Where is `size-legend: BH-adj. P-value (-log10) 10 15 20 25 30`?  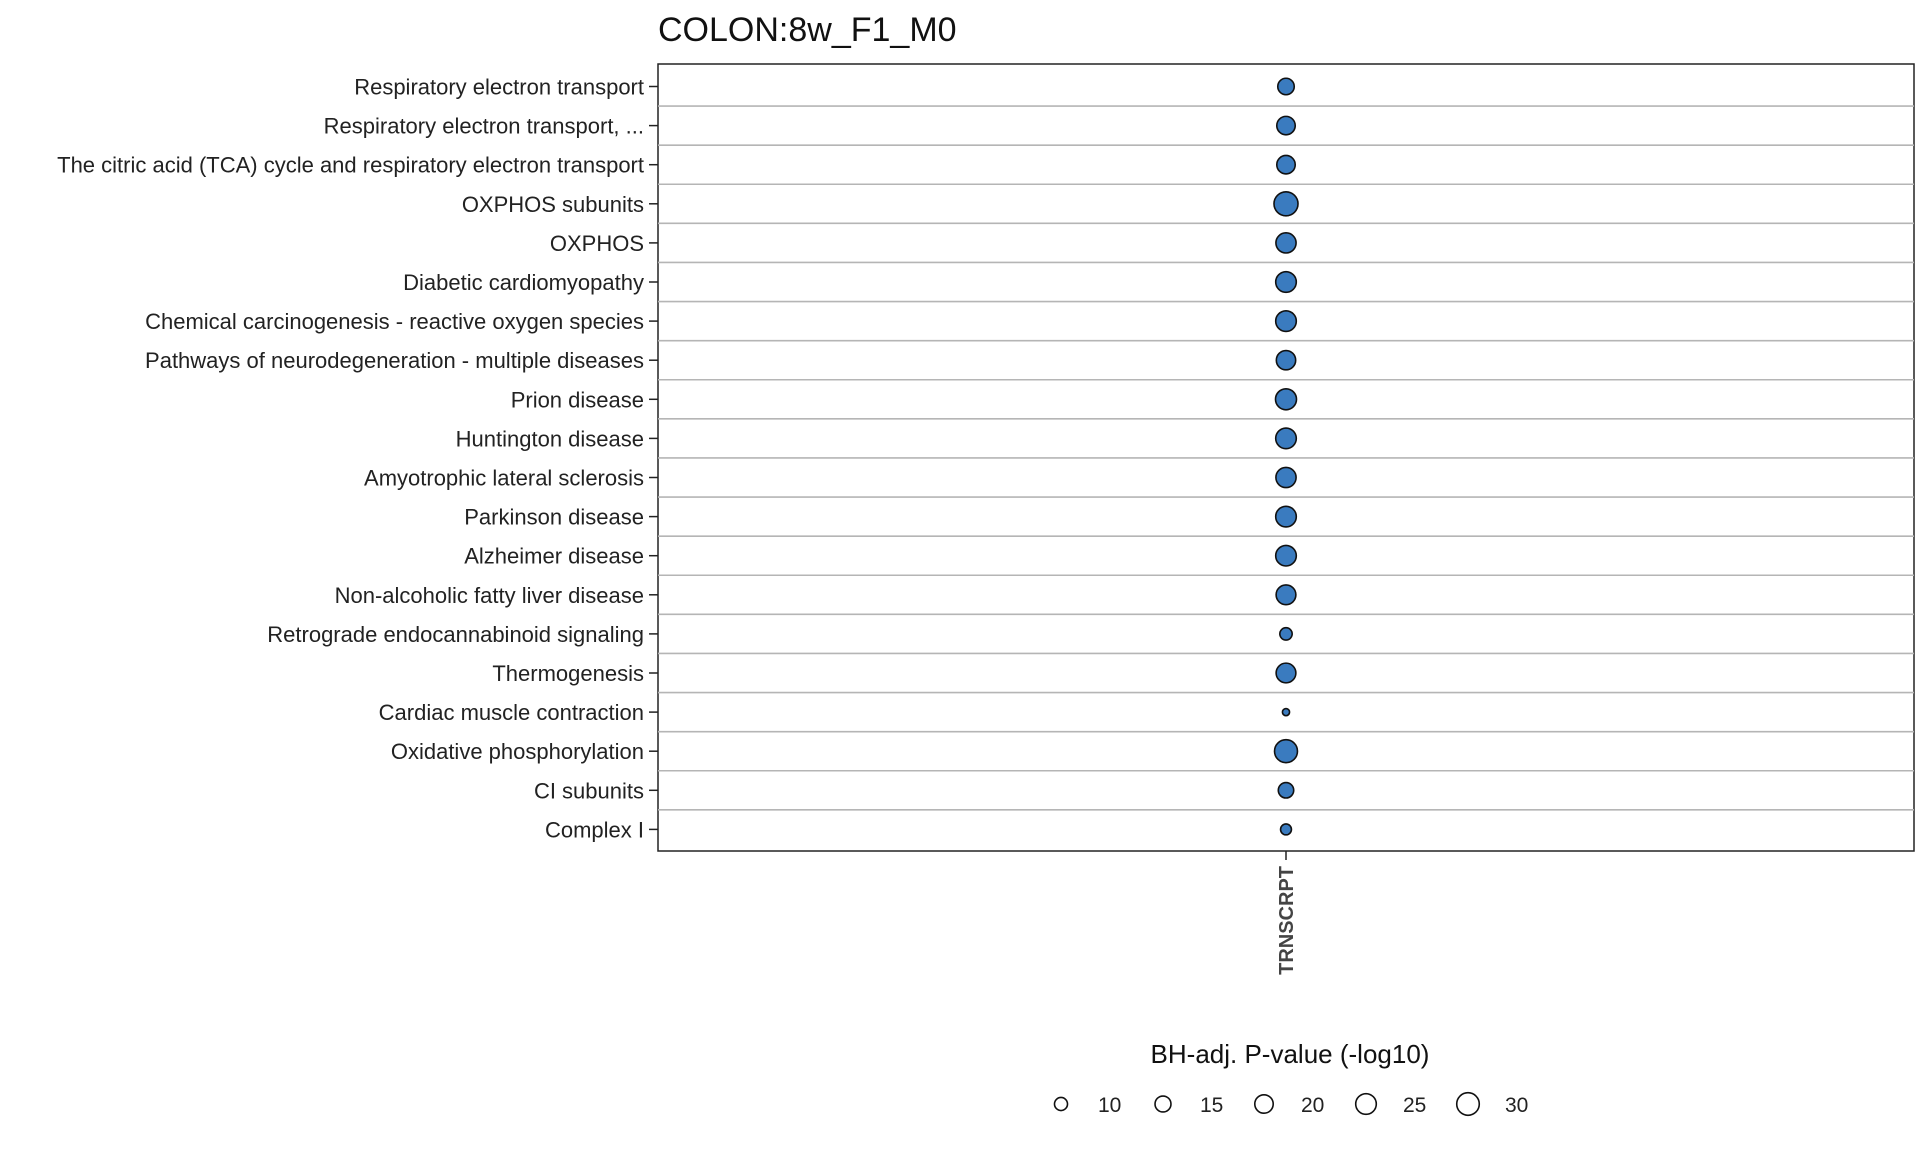
size-legend: BH-adj. P-value (-log10) 10 15 20 25 30 is located at coordinates (1290, 1078).